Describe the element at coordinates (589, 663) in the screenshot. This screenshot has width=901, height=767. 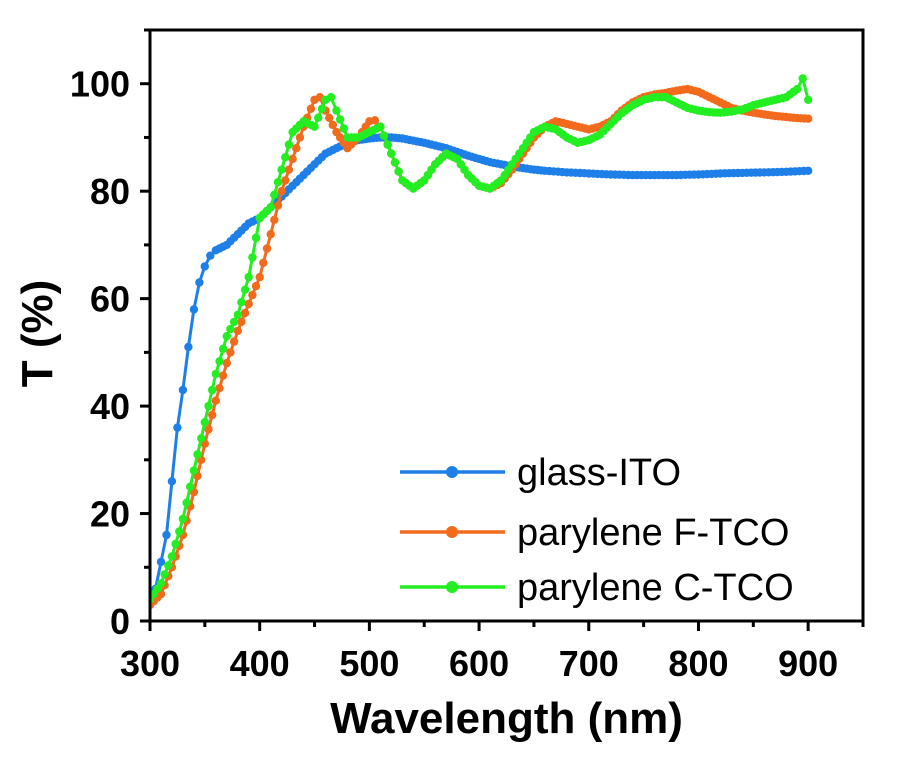
I see `x-tick-label: 700` at that location.